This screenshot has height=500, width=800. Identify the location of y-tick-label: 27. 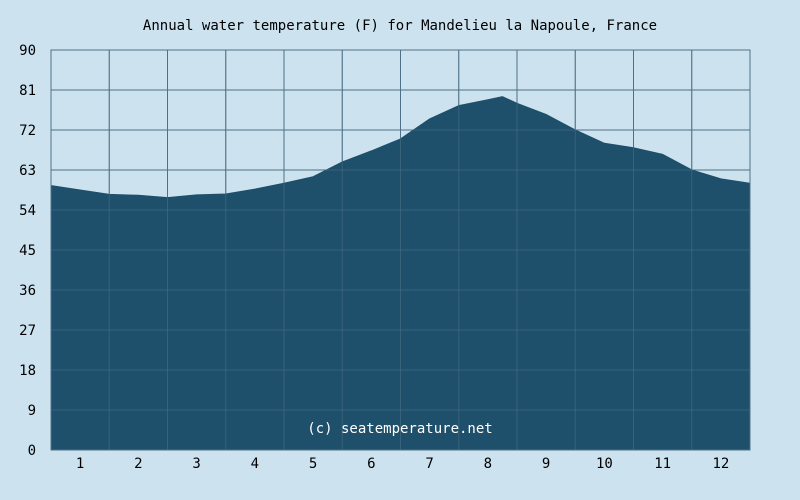
(27, 331).